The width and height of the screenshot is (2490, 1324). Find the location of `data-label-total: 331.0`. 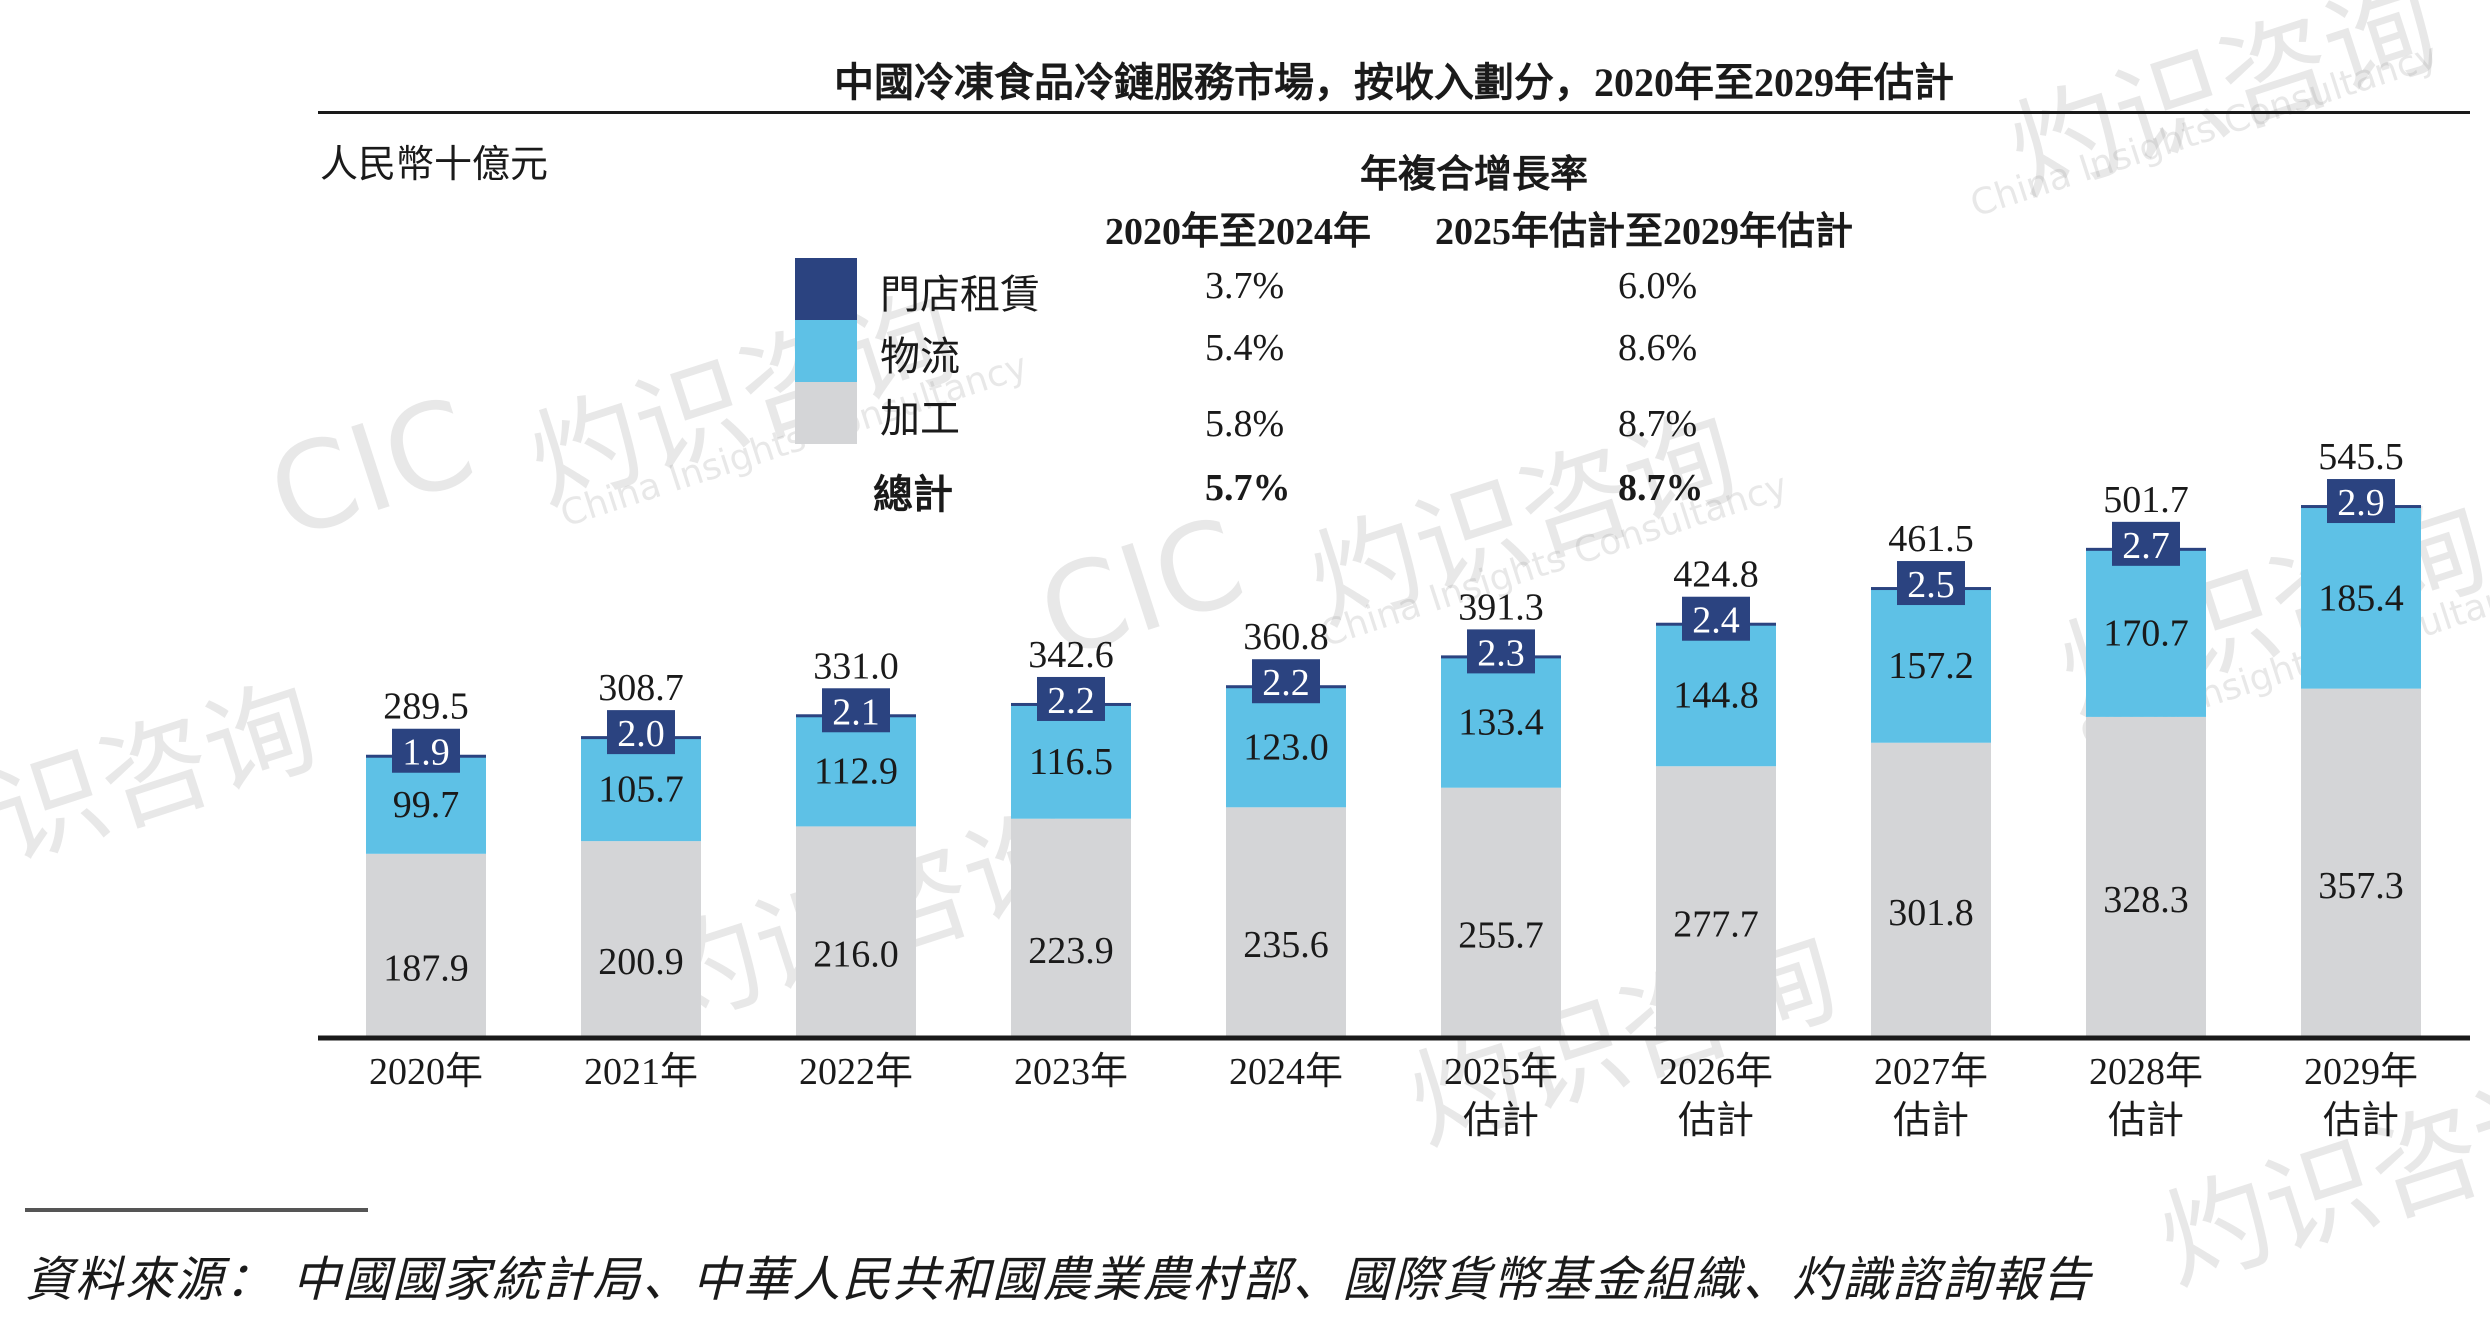

data-label-total: 331.0 is located at coordinates (856, 666).